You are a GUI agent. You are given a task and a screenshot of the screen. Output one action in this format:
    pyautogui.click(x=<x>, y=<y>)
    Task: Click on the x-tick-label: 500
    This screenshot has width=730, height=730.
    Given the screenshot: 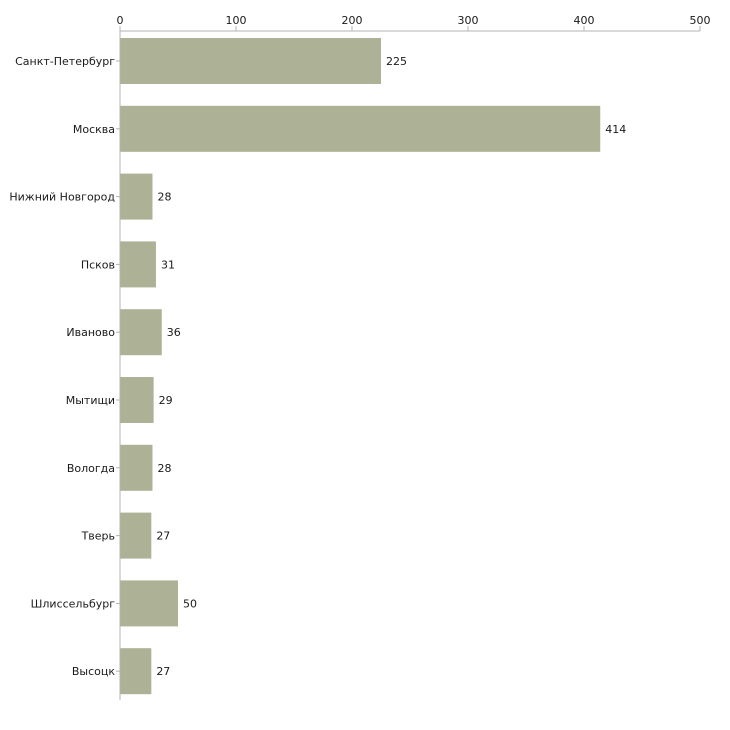 What is the action you would take?
    pyautogui.click(x=700, y=20)
    